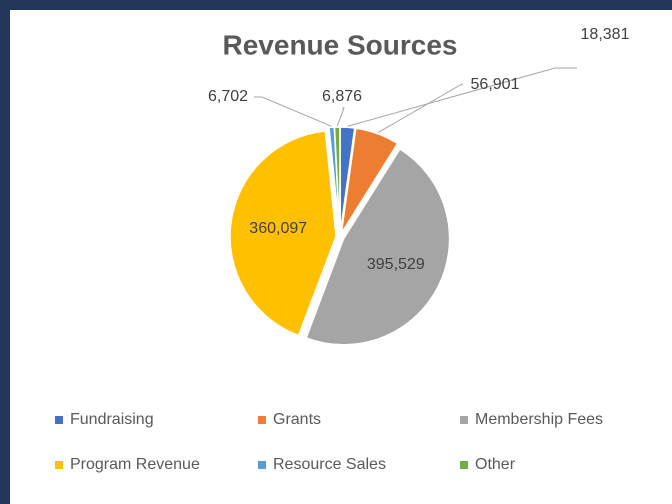  Describe the element at coordinates (297, 419) in the screenshot. I see `legend-label: Grants` at that location.